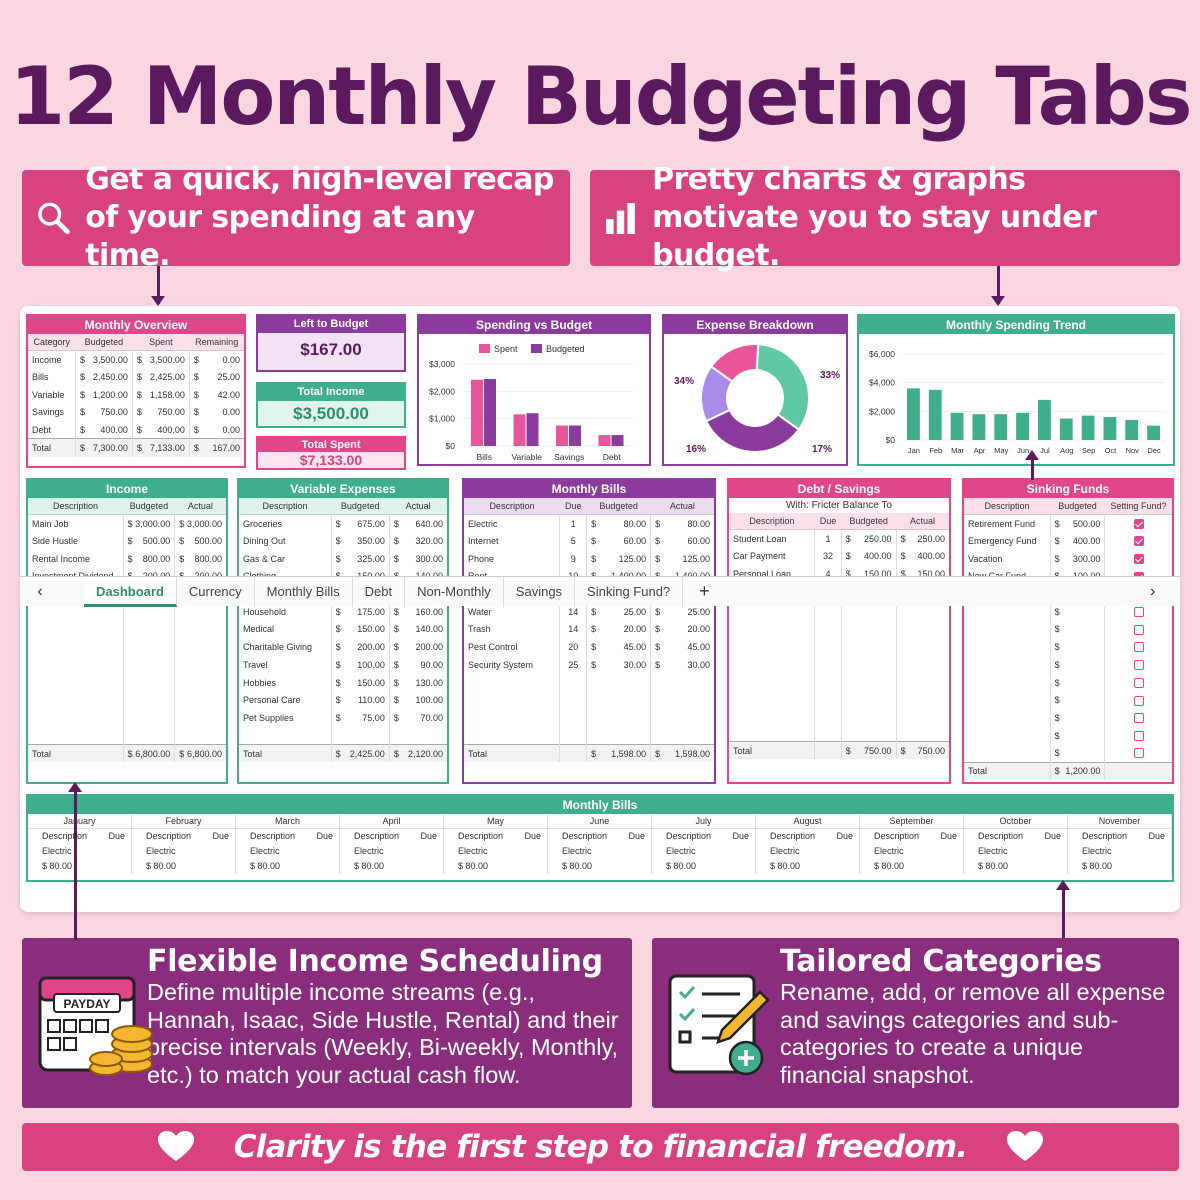 The width and height of the screenshot is (1200, 1200). What do you see at coordinates (869, 538) in the screenshot?
I see `table-cell: $250.00` at bounding box center [869, 538].